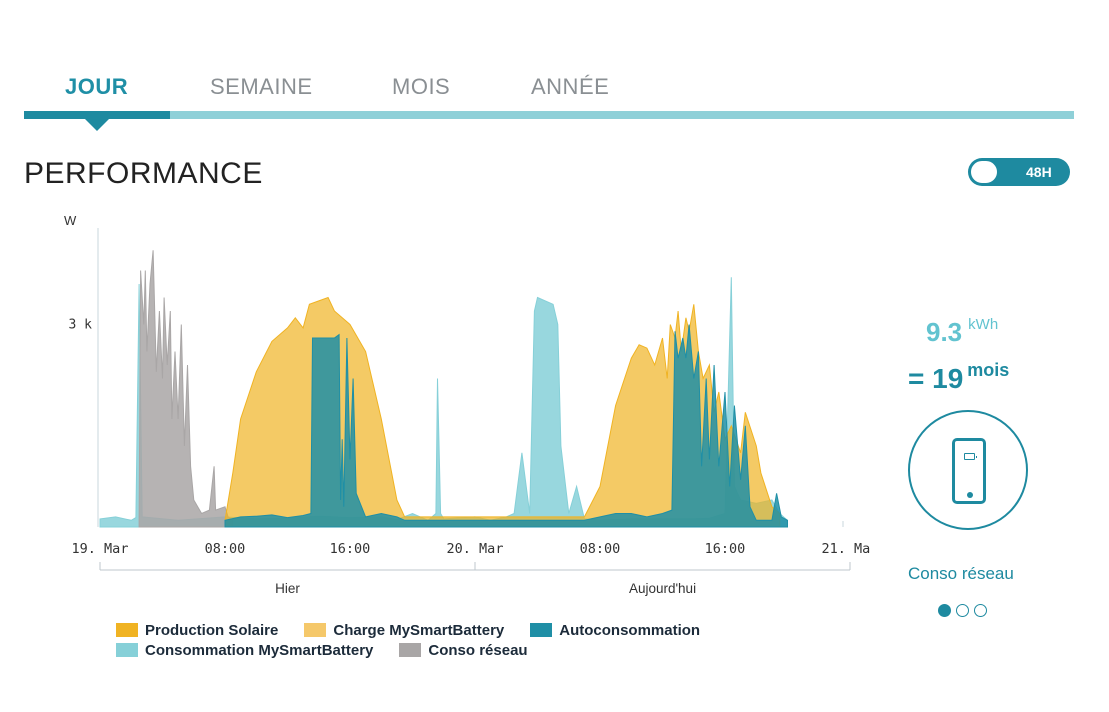  Describe the element at coordinates (419, 630) in the screenshot. I see `legend-label: Charge MySmartBattery` at that location.